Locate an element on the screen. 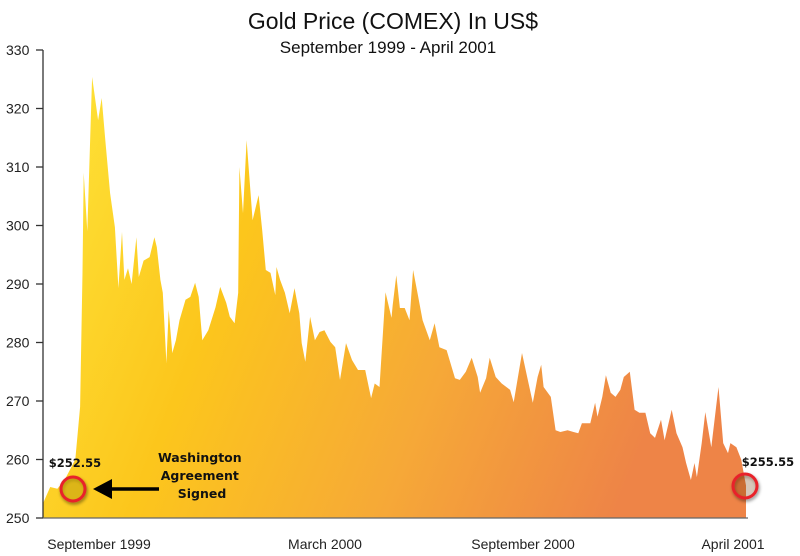  chart-subtitle: September 1999 - April 2001 is located at coordinates (388, 47).